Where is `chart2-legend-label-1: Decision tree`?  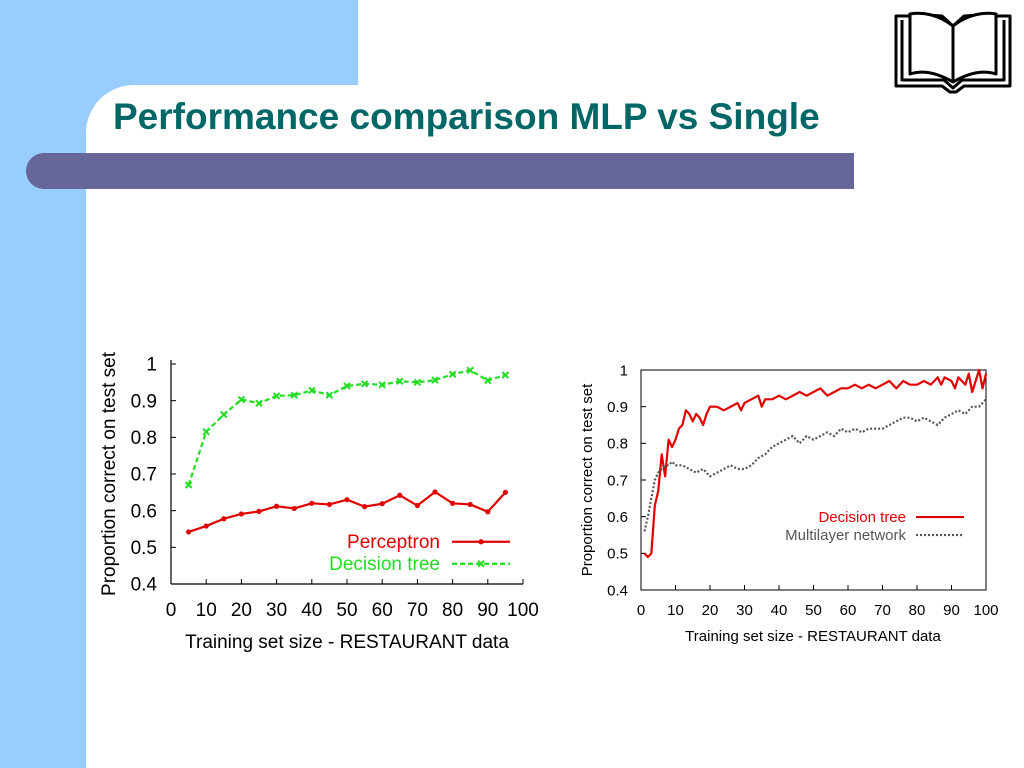 chart2-legend-label-1: Decision tree is located at coordinates (862, 517).